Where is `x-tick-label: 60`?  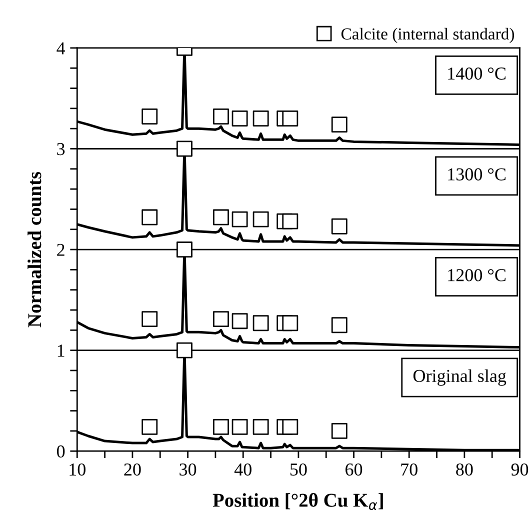
x-tick-label: 60 is located at coordinates (354, 469).